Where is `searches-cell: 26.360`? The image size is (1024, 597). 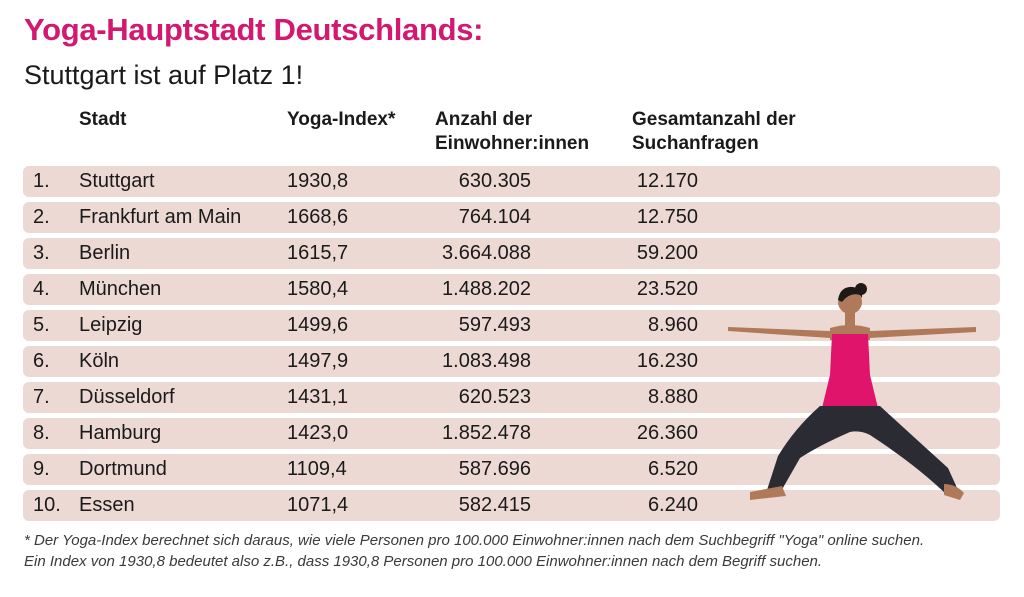
searches-cell: 26.360 is located at coordinates (667, 433).